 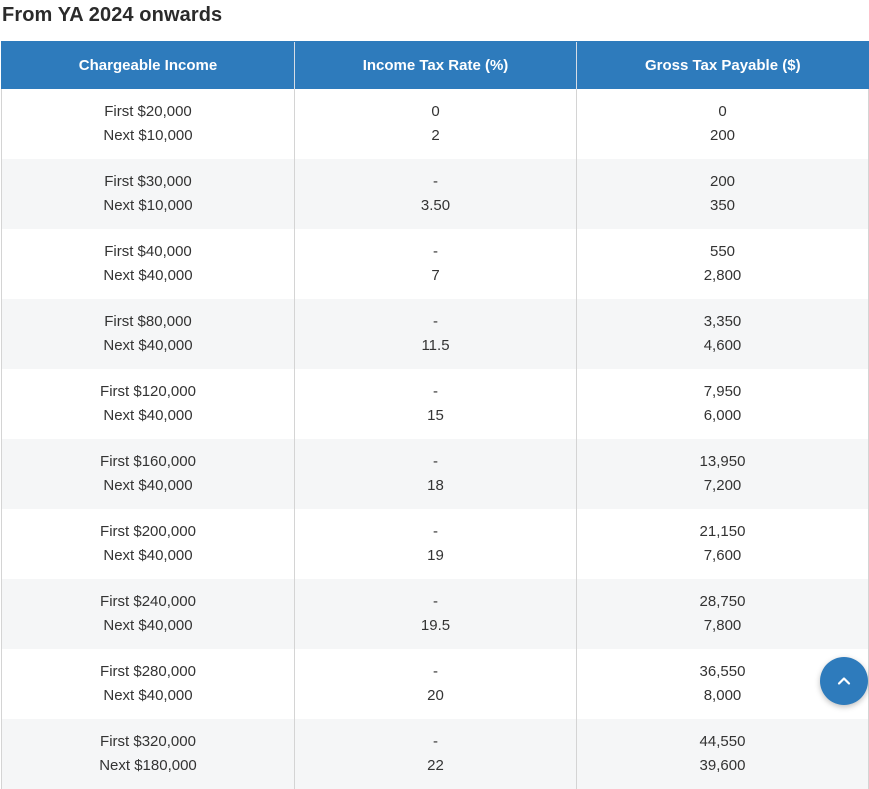 I want to click on cell-line-first: 3,350, so click(x=722, y=321).